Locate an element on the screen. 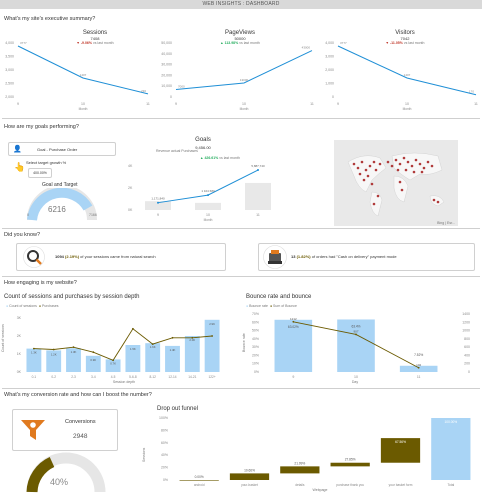 The height and width of the screenshot is (499, 482). kpi-visitors: Visitors 7042 ▼ -11.05% vs last month is located at coordinates (405, 37).